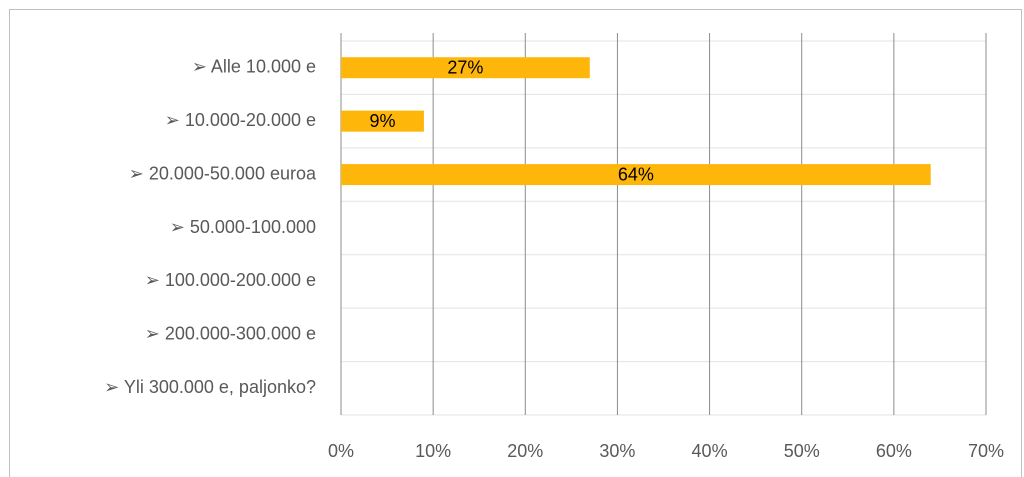 Image resolution: width=1024 pixels, height=477 pixels. What do you see at coordinates (802, 451) in the screenshot?
I see `x-tick-label: 50%` at bounding box center [802, 451].